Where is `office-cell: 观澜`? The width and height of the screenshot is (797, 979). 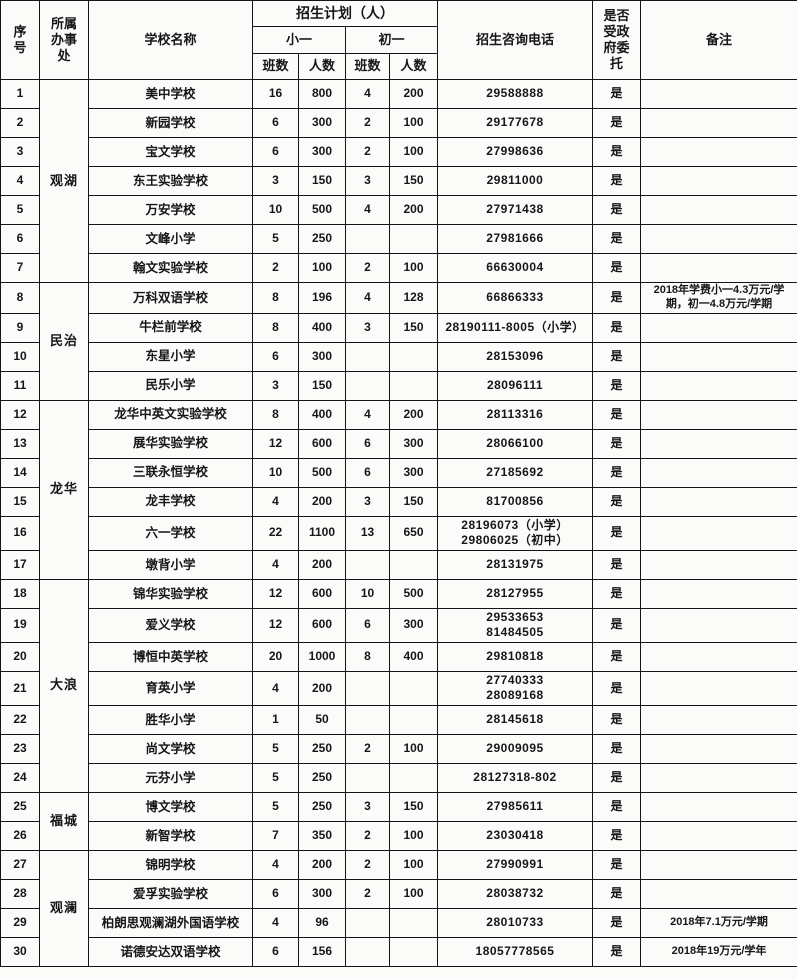
office-cell: 观澜 is located at coordinates (64, 909).